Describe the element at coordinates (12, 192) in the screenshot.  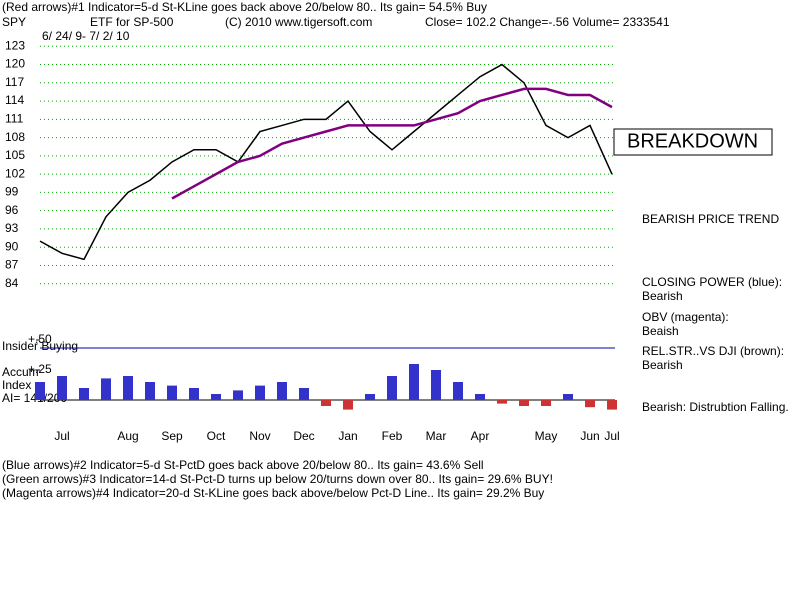
I see `y-tick-label: 99` at that location.